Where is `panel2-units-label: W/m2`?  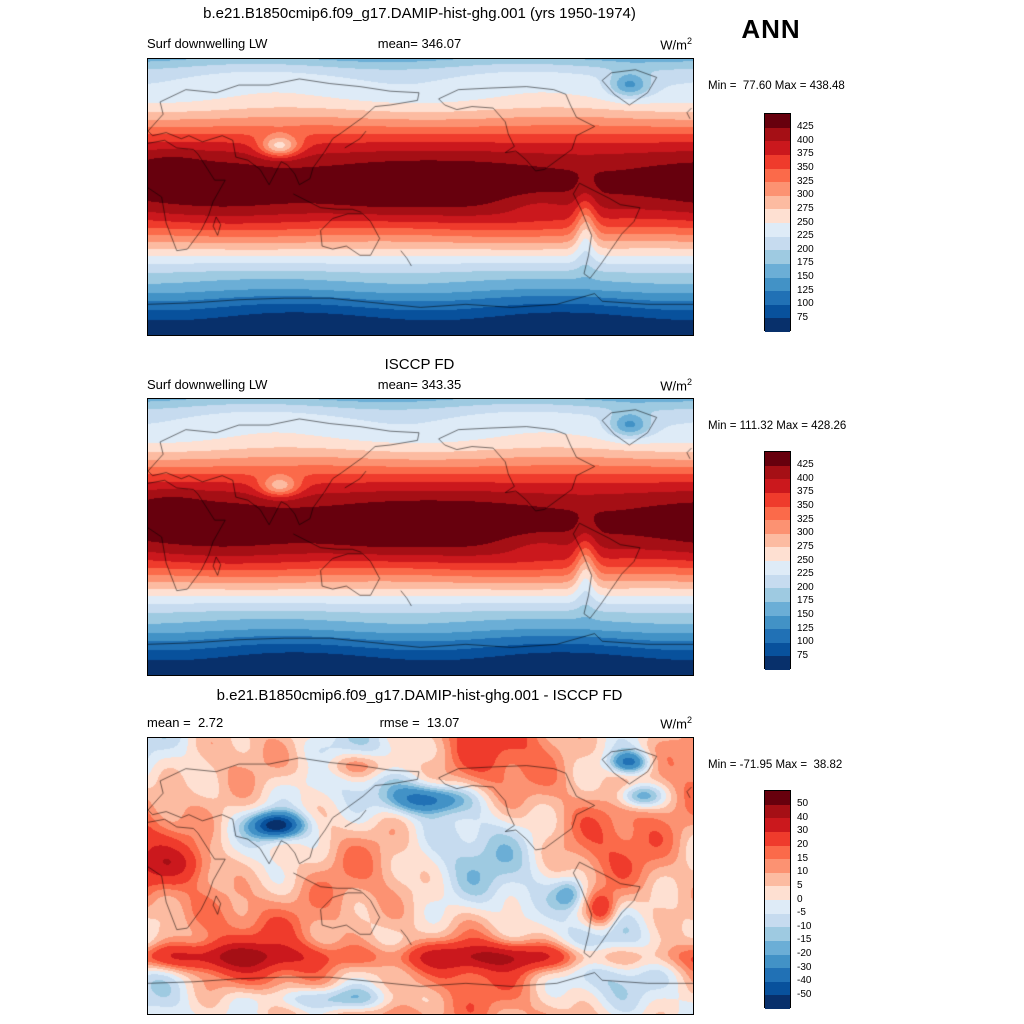 panel2-units-label: W/m2 is located at coordinates (676, 385).